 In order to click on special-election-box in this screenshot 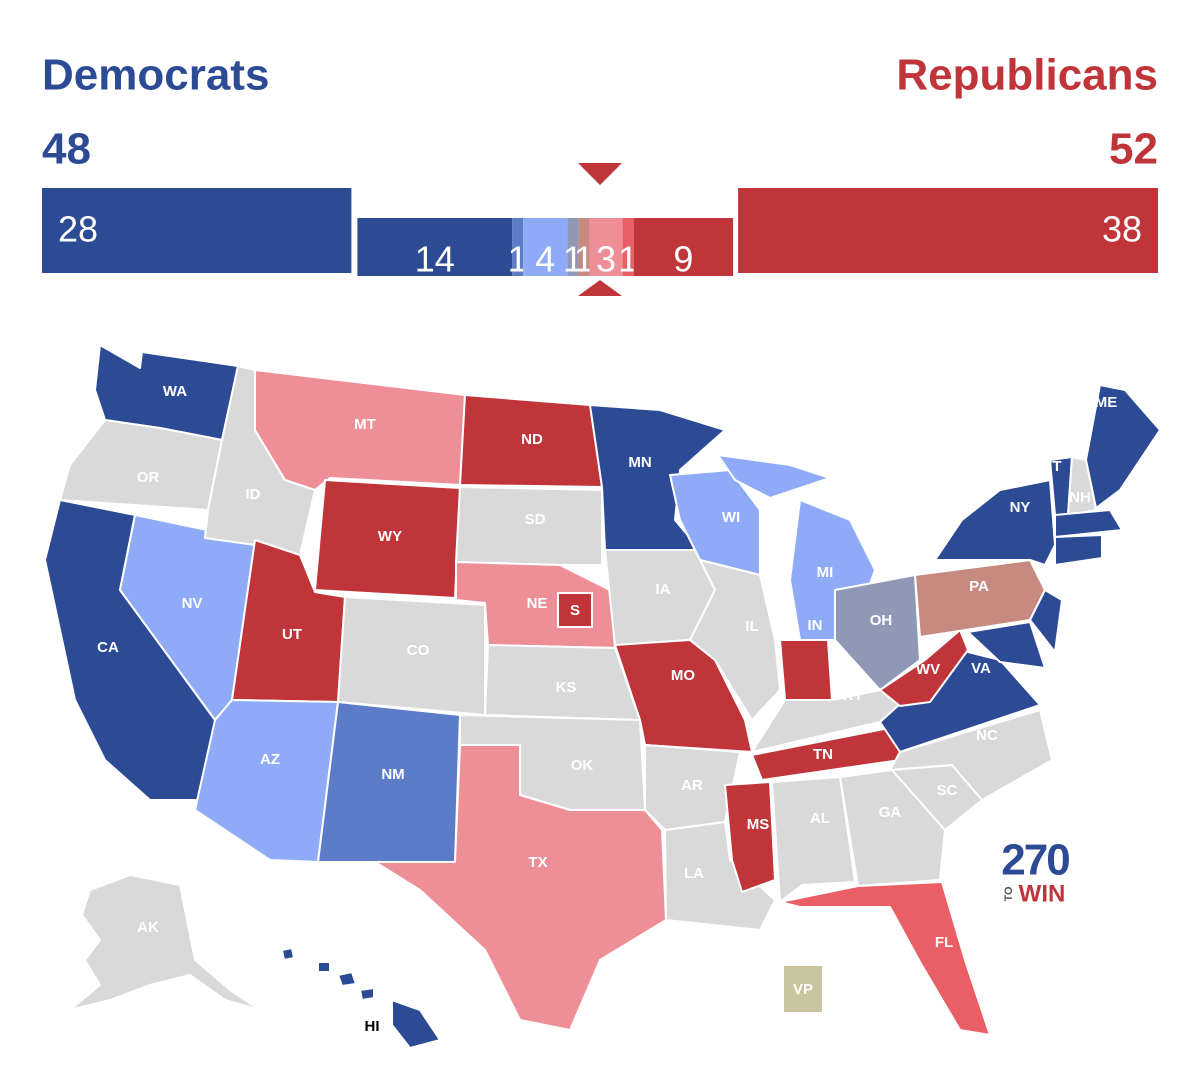, I will do `click(575, 610)`.